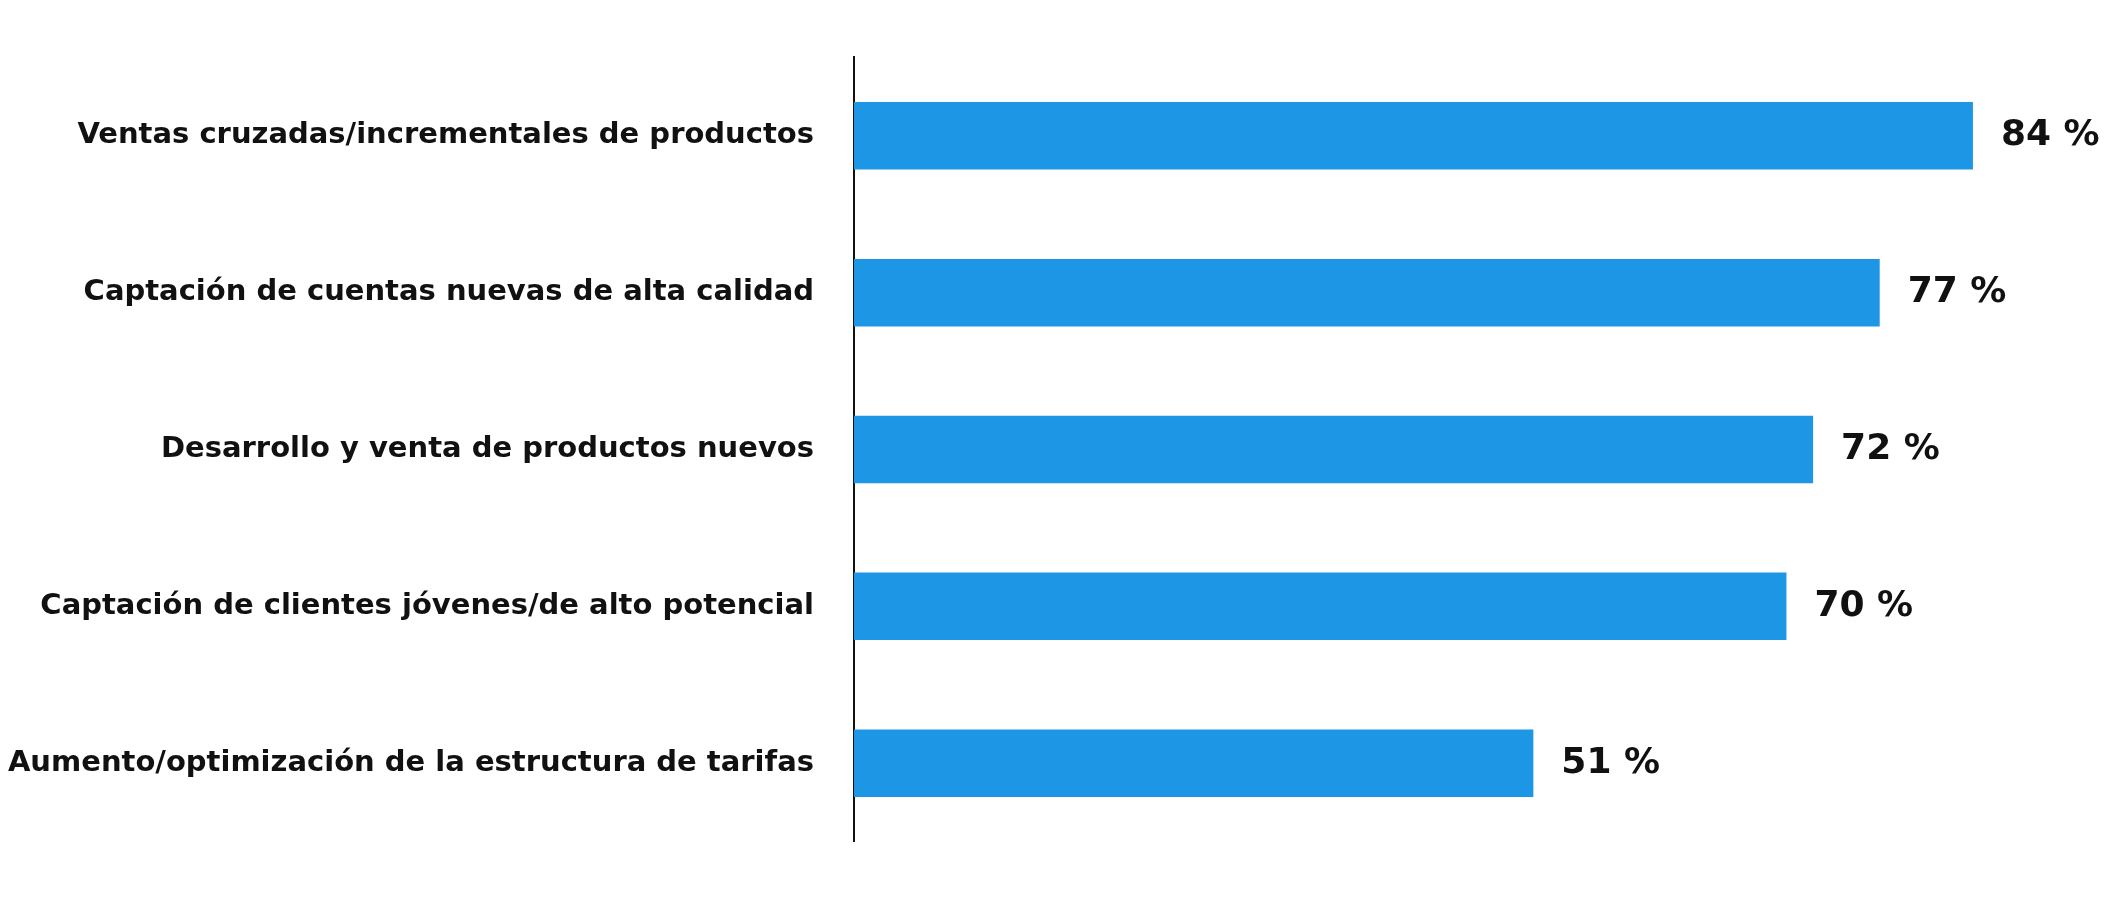 Image resolution: width=2124 pixels, height=899 pixels. Describe the element at coordinates (1611, 760) in the screenshot. I see `data-label: 51 %` at that location.